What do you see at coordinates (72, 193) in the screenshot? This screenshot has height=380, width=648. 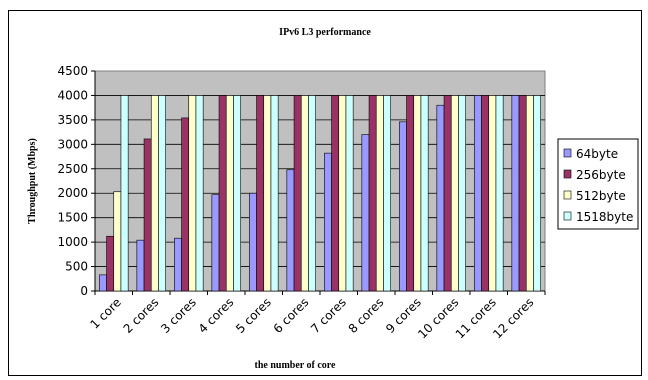 I see `y-tick-label: 2000` at bounding box center [72, 193].